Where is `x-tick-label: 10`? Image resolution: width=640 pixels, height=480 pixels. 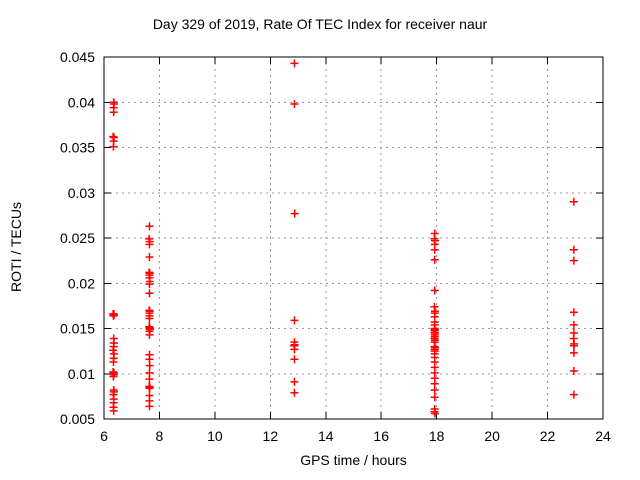
x-tick-label: 10 is located at coordinates (215, 436).